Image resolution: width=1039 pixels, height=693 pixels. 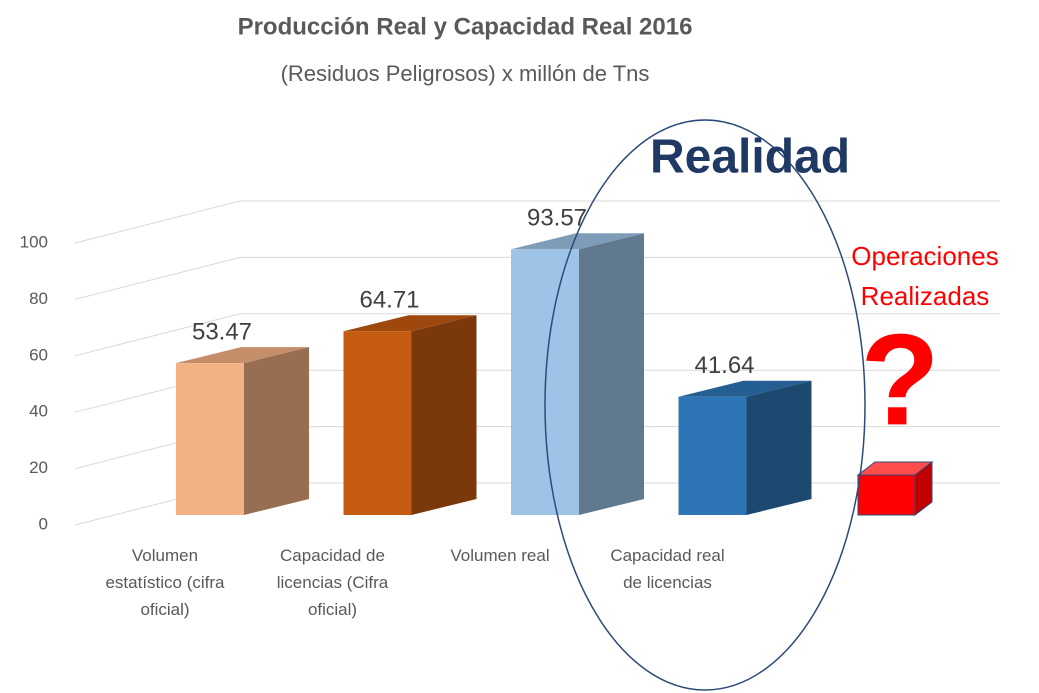 What do you see at coordinates (34, 241) in the screenshot?
I see `y-tick-label: 100` at bounding box center [34, 241].